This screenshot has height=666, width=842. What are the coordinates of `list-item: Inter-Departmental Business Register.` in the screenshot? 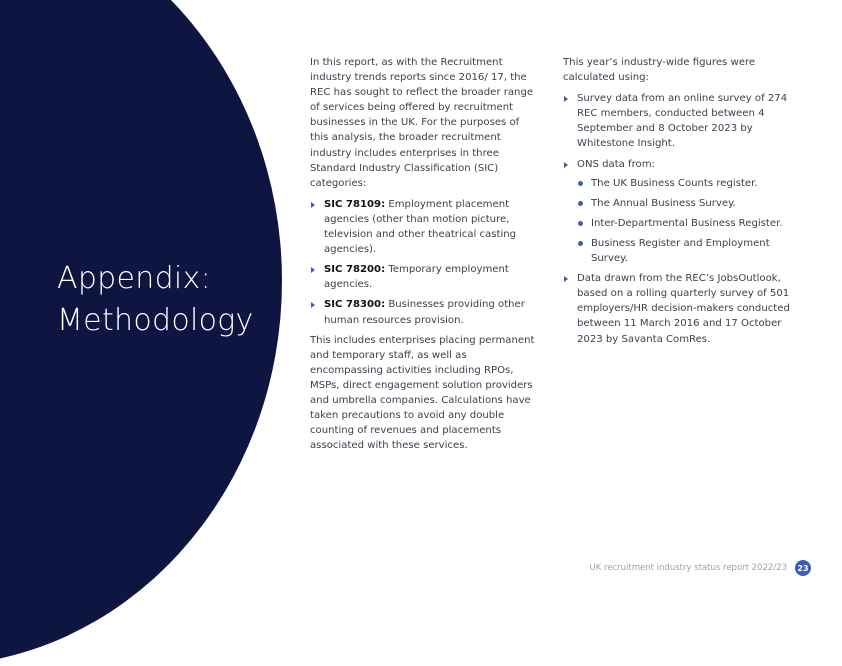 It's located at (687, 223).